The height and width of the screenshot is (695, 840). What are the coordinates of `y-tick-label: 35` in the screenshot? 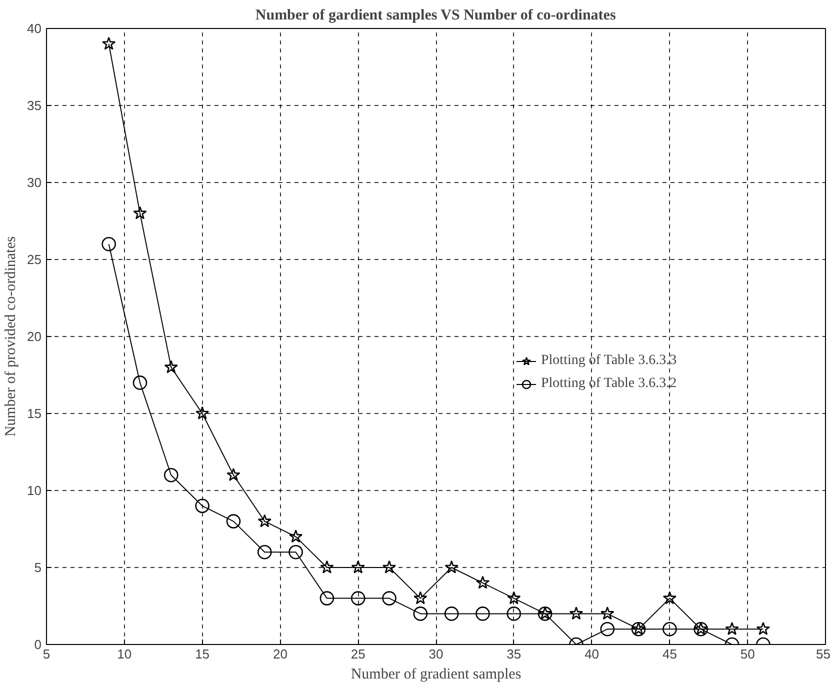 It's located at (34, 105).